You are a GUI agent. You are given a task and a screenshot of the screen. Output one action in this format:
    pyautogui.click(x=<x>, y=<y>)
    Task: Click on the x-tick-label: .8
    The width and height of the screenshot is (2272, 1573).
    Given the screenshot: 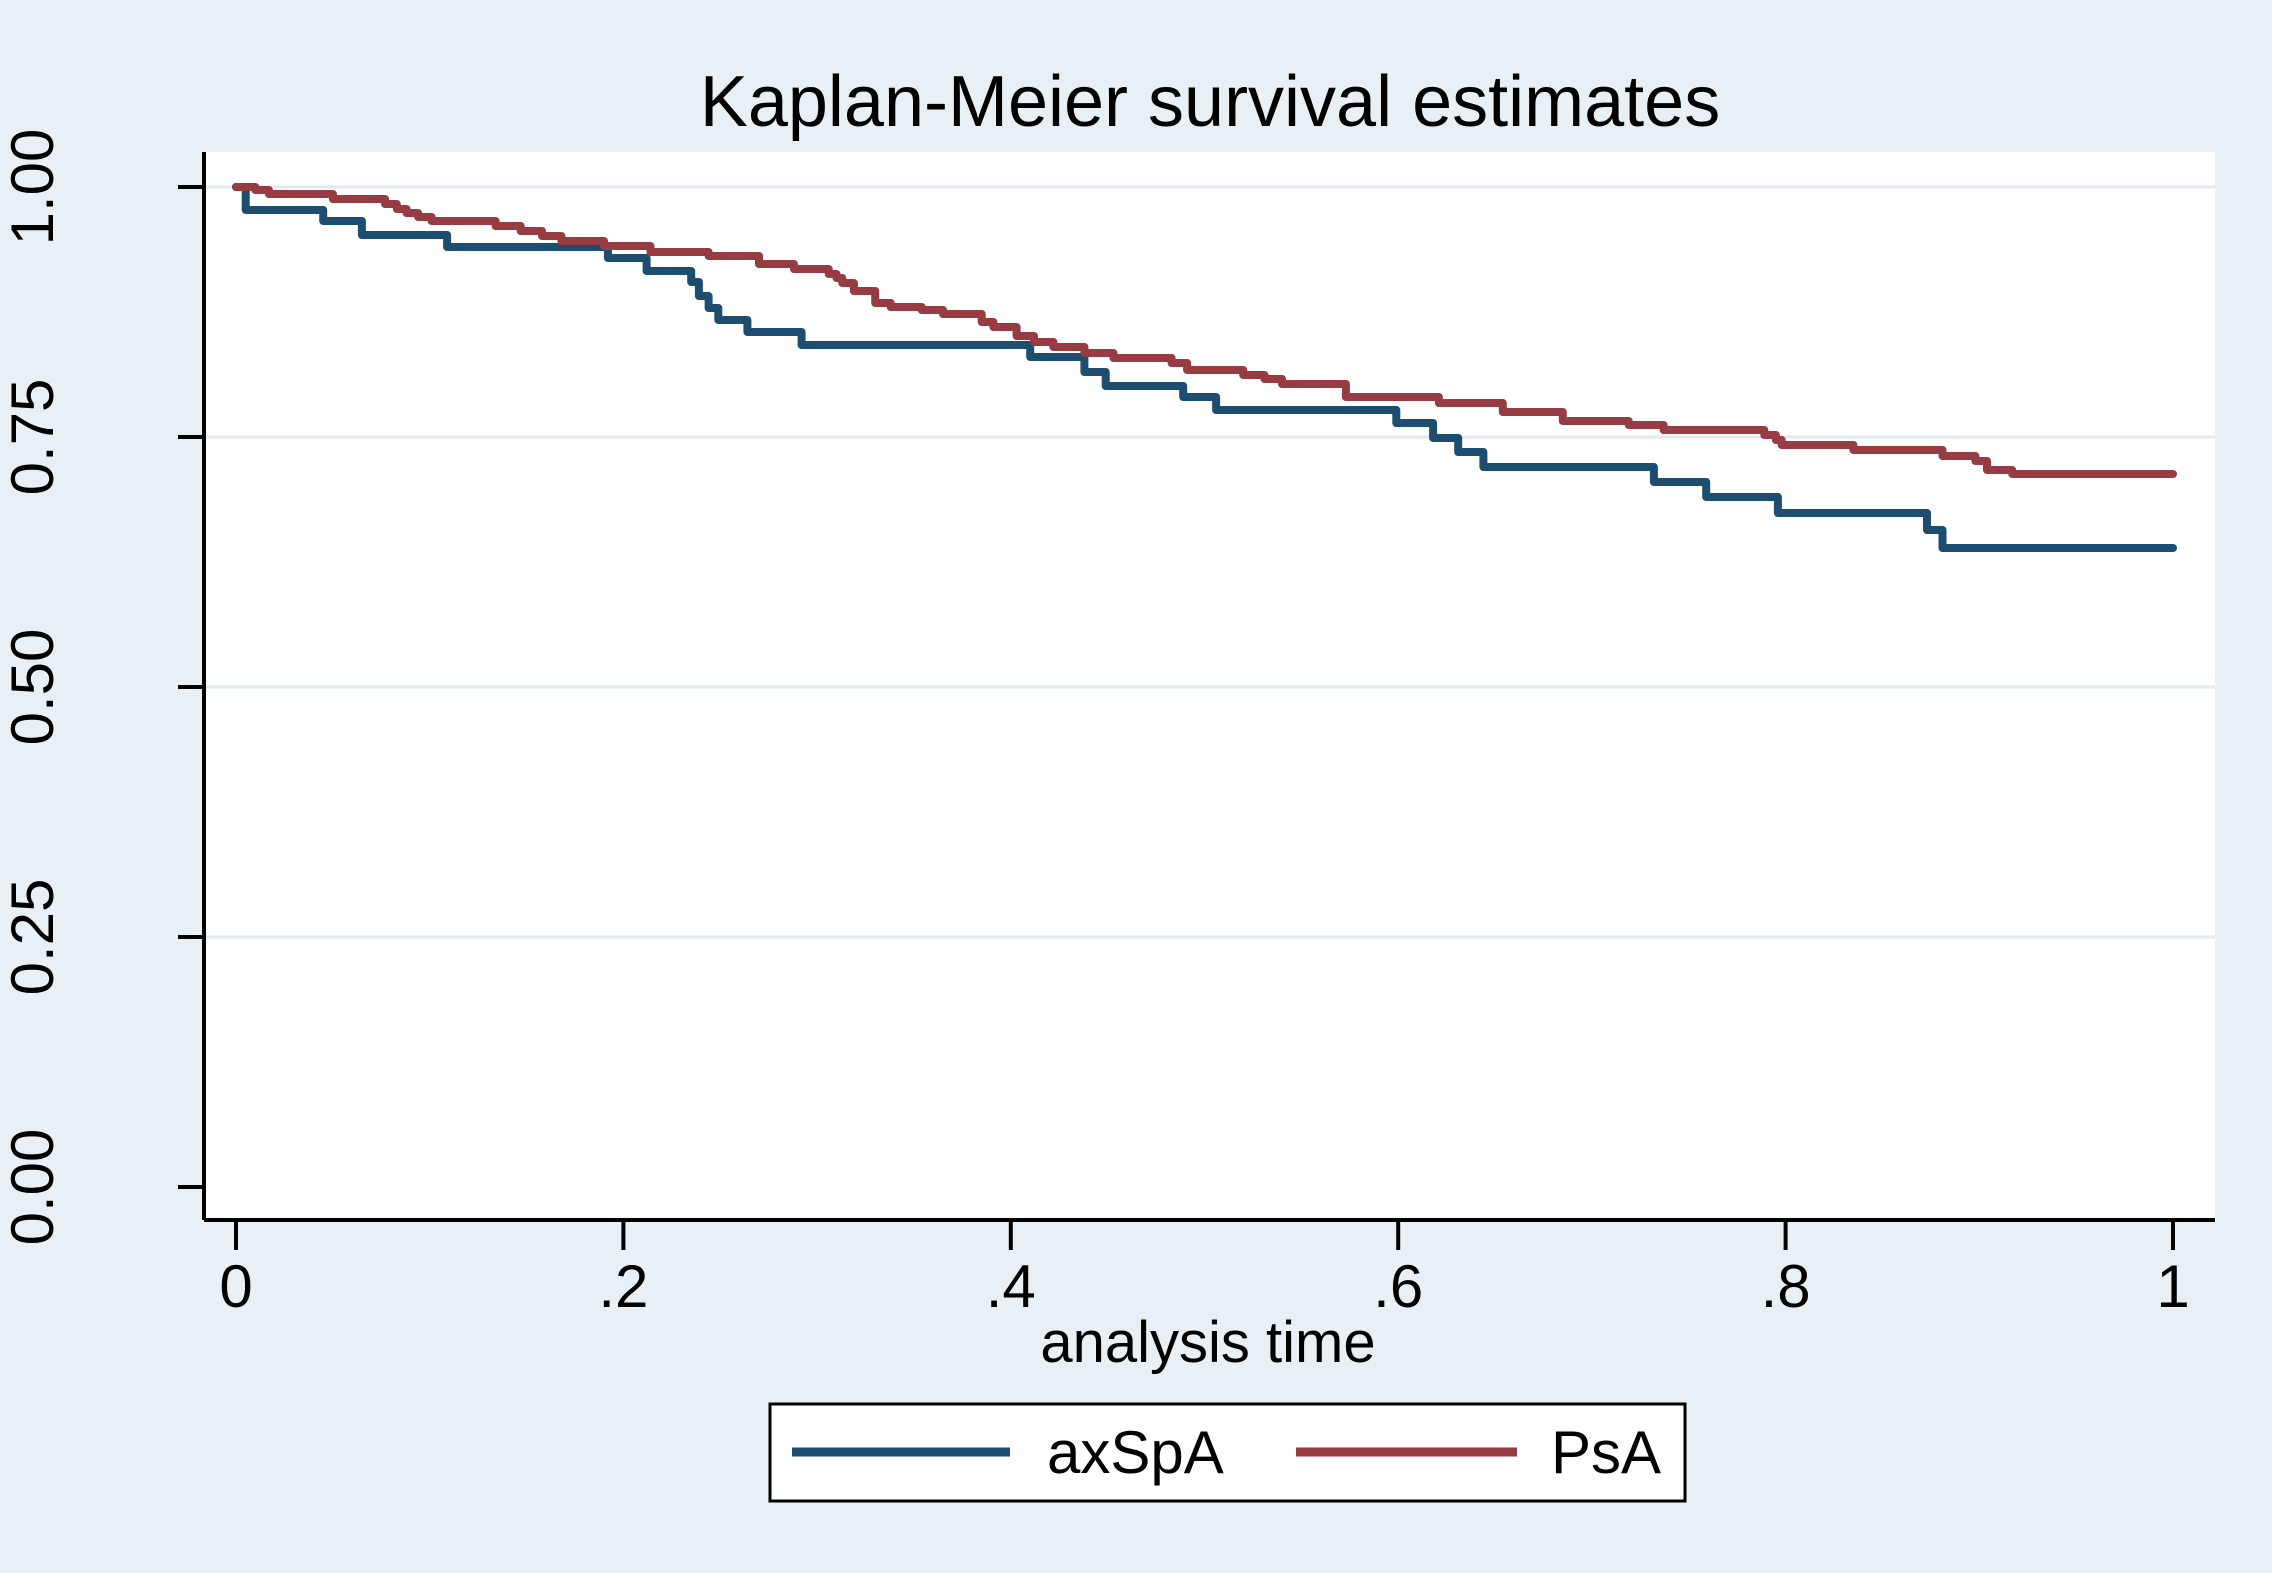 What is the action you would take?
    pyautogui.click(x=1786, y=1286)
    